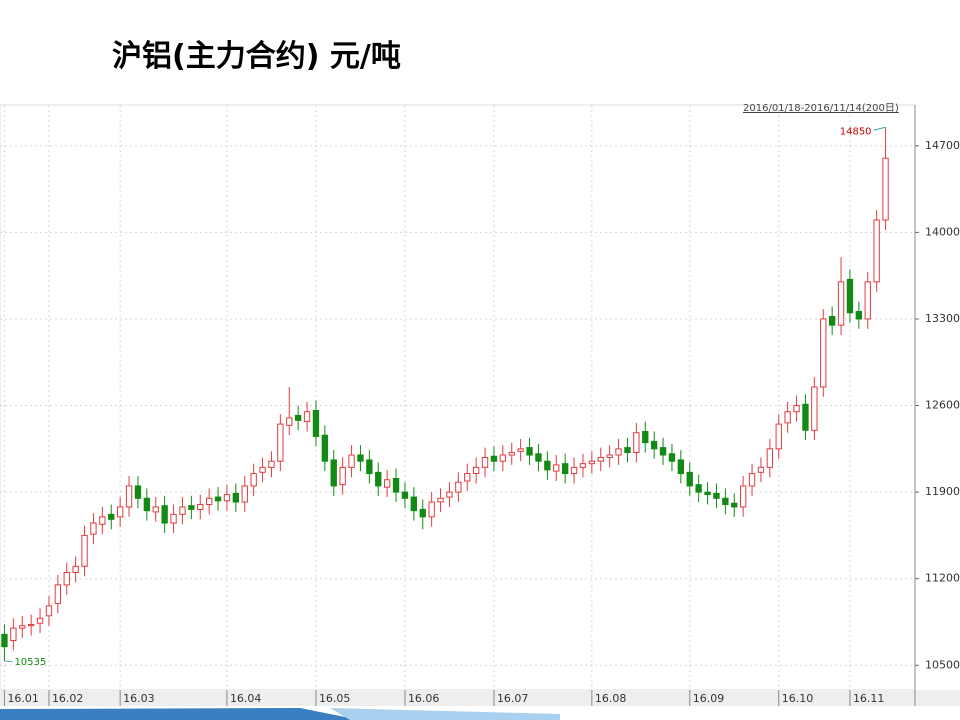 This screenshot has height=720, width=960. Describe the element at coordinates (879, 128) in the screenshot. I see `max-pointer` at that location.